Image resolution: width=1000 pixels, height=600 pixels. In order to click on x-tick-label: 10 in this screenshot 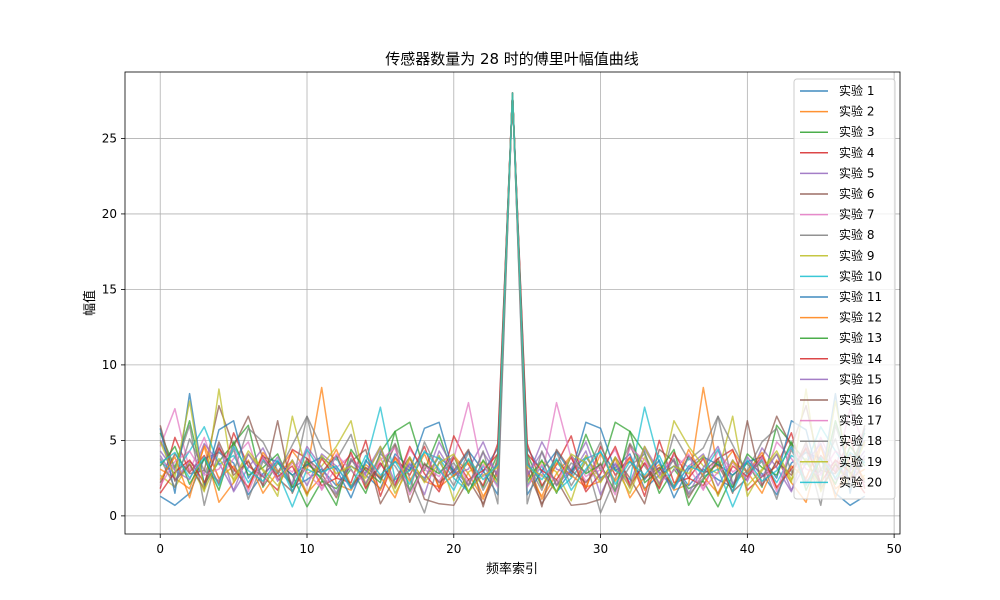, I will do `click(306, 549)`.